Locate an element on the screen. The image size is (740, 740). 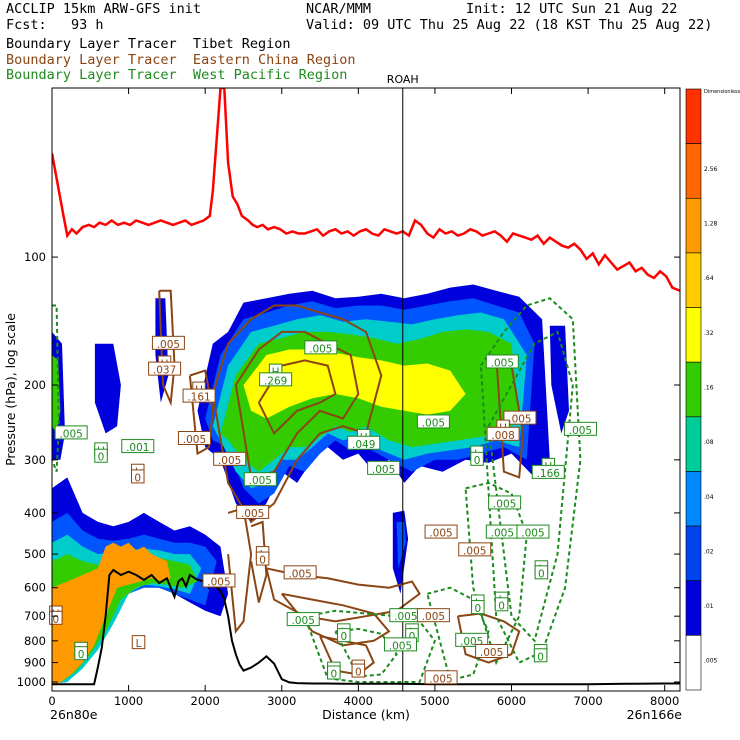
section-end-label: 26n166e is located at coordinates (655, 714).